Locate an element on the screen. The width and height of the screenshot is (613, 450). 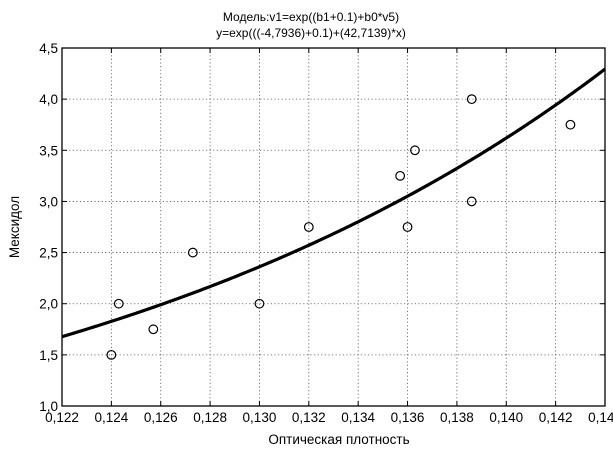
x-tick-label: 0,138 is located at coordinates (457, 417).